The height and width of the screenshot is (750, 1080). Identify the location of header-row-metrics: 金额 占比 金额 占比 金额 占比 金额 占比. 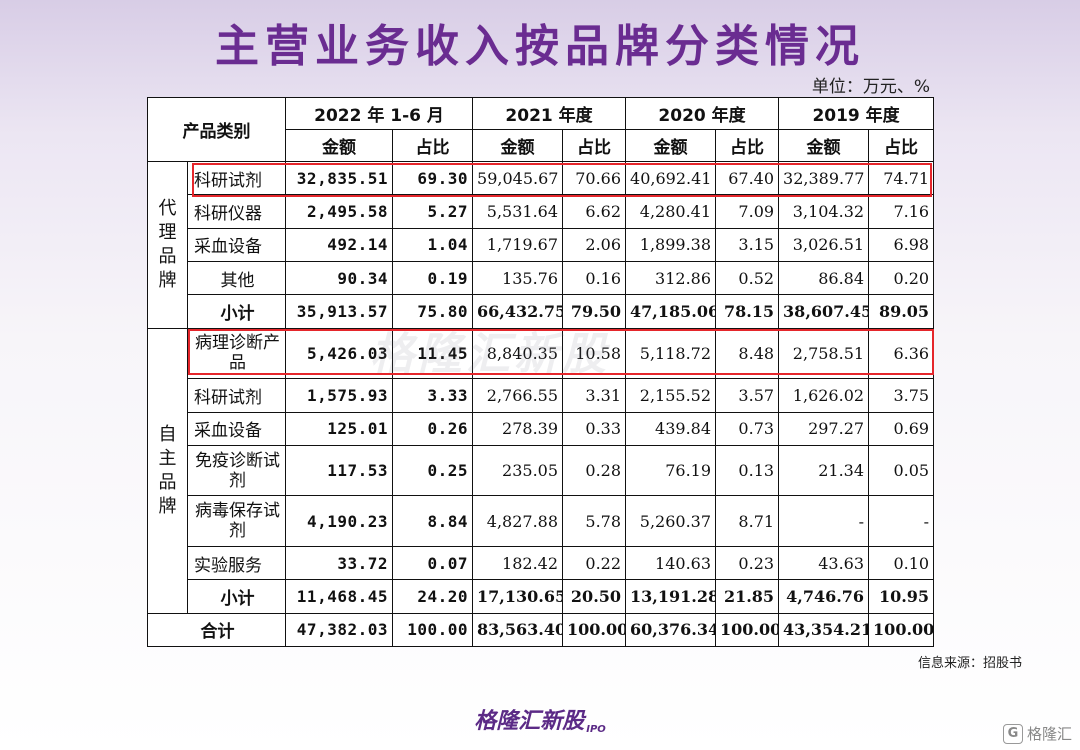
(541, 145).